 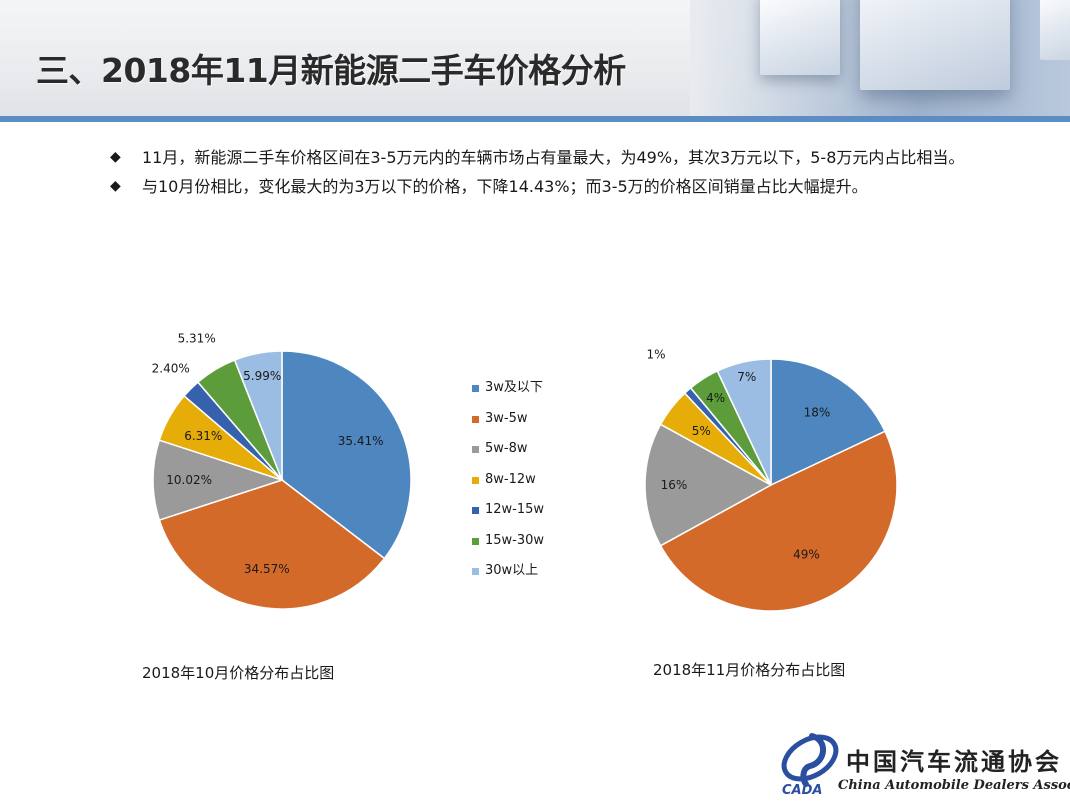 I want to click on data-label: 49%, so click(x=806, y=555).